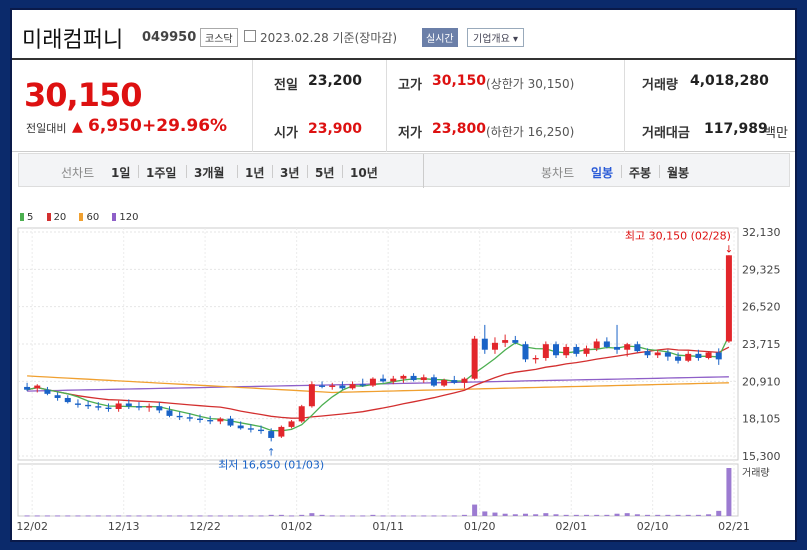 This screenshot has width=807, height=550. What do you see at coordinates (89, 217) in the screenshot?
I see `legend-ma60: 60` at bounding box center [89, 217].